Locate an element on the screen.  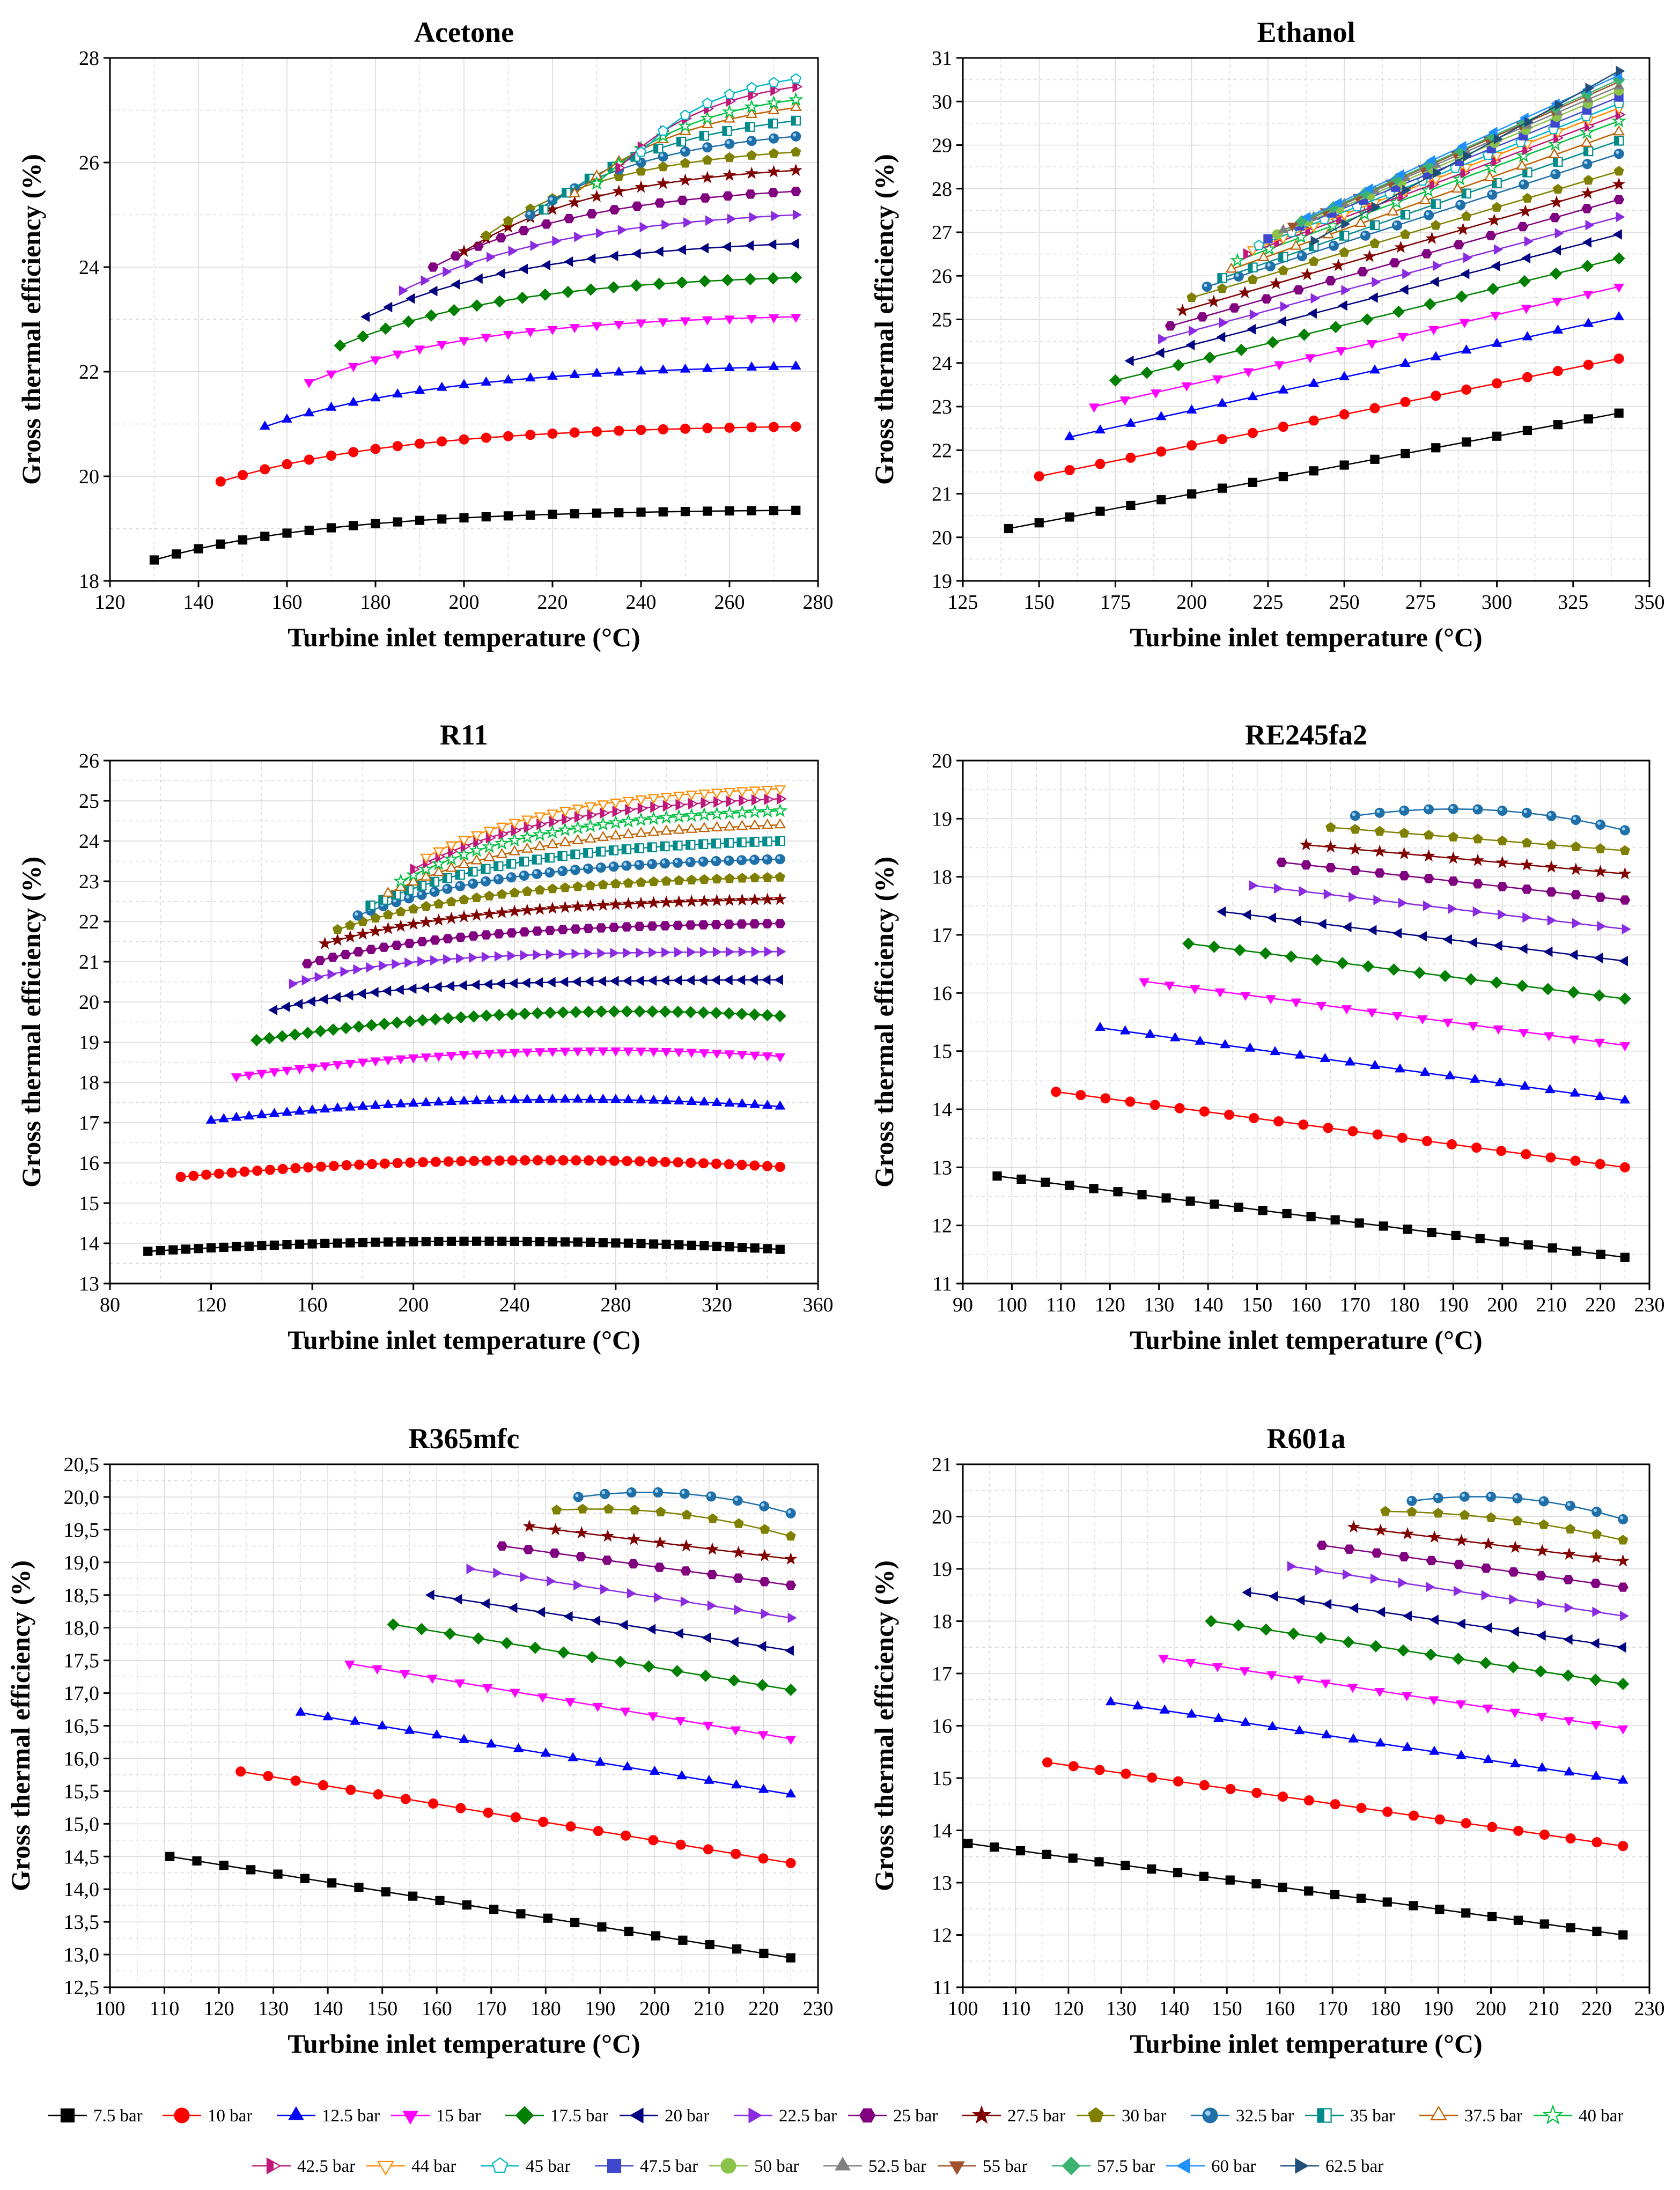
y-tick-label: 17 is located at coordinates (89, 1123).